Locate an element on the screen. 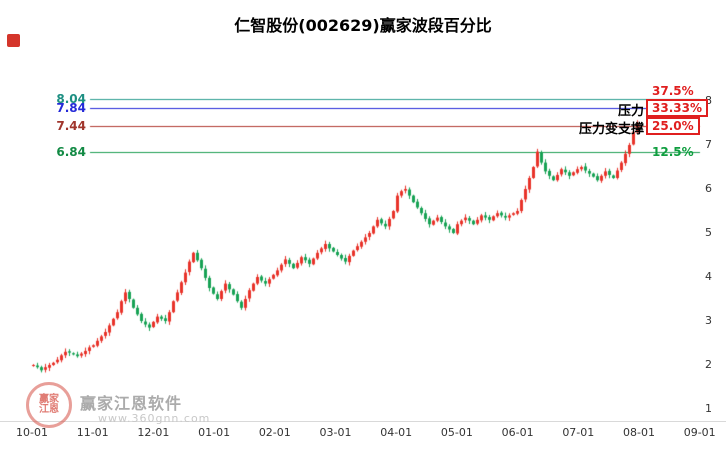 Image resolution: width=726 pixels, height=450 pixels. pct-label-0: 37.5% is located at coordinates (673, 91).